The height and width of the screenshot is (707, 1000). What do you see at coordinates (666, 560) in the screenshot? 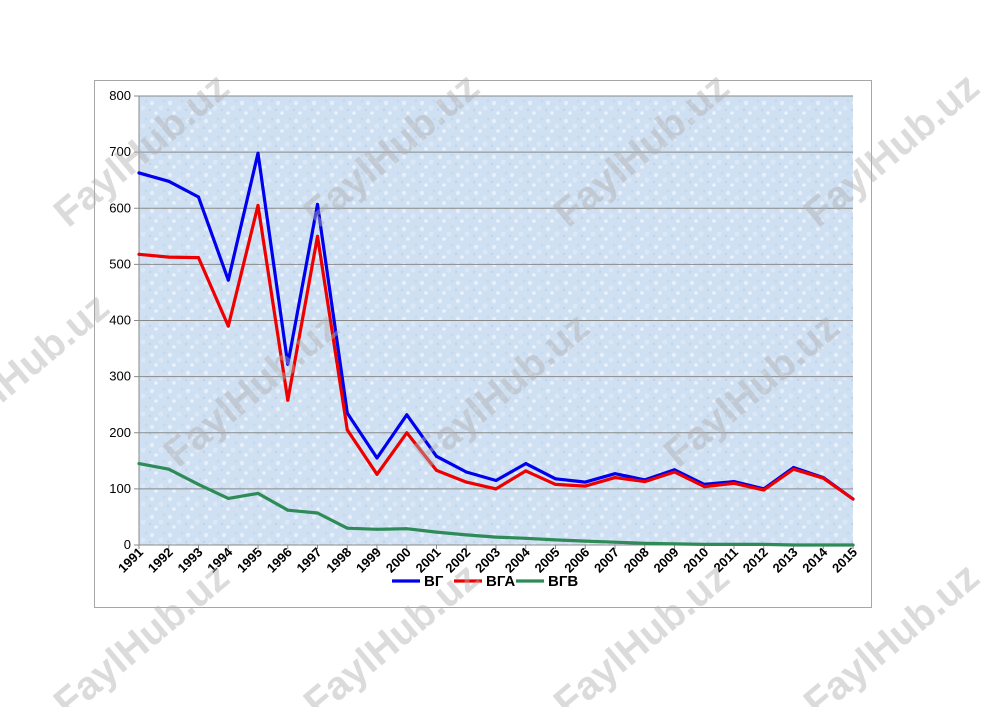
I see `x-tick-label: 2009` at bounding box center [666, 560].